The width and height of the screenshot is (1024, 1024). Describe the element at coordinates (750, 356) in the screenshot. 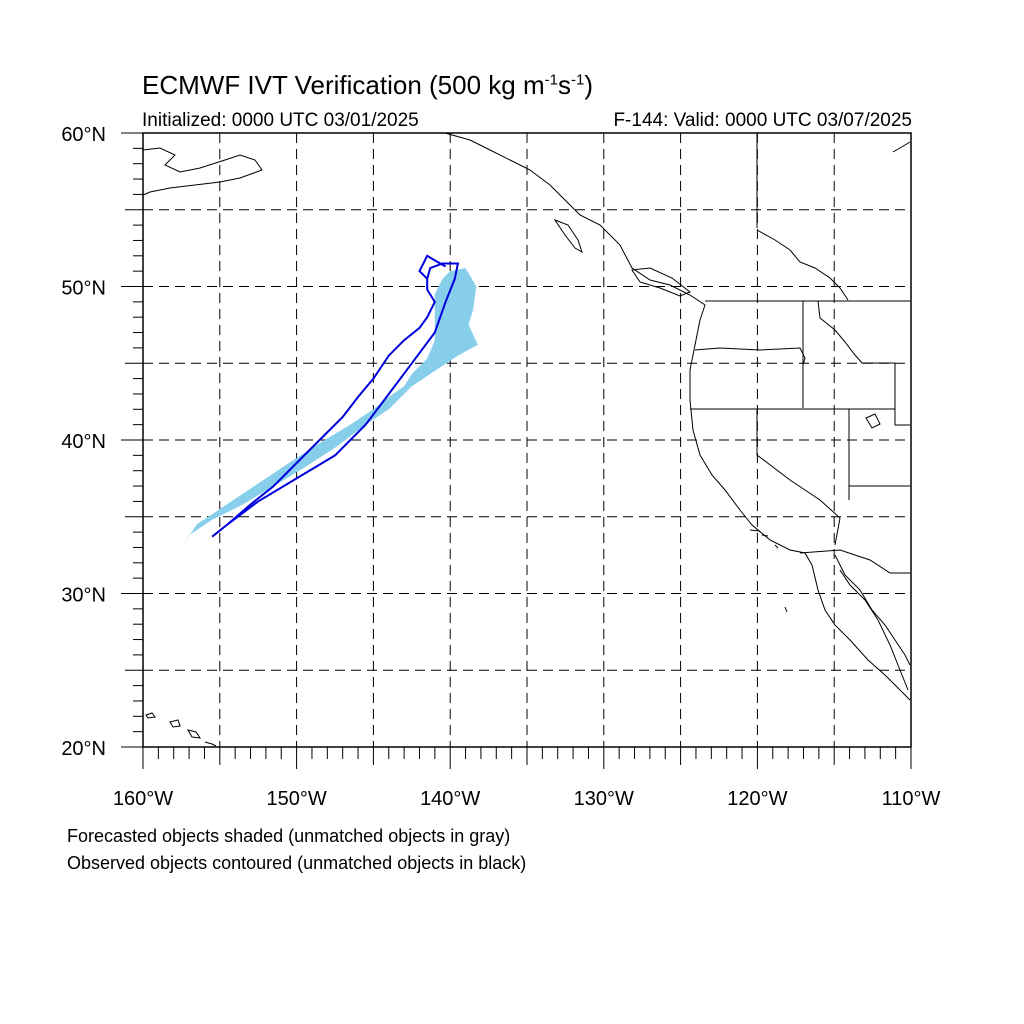

I see `border-wa-or` at that location.